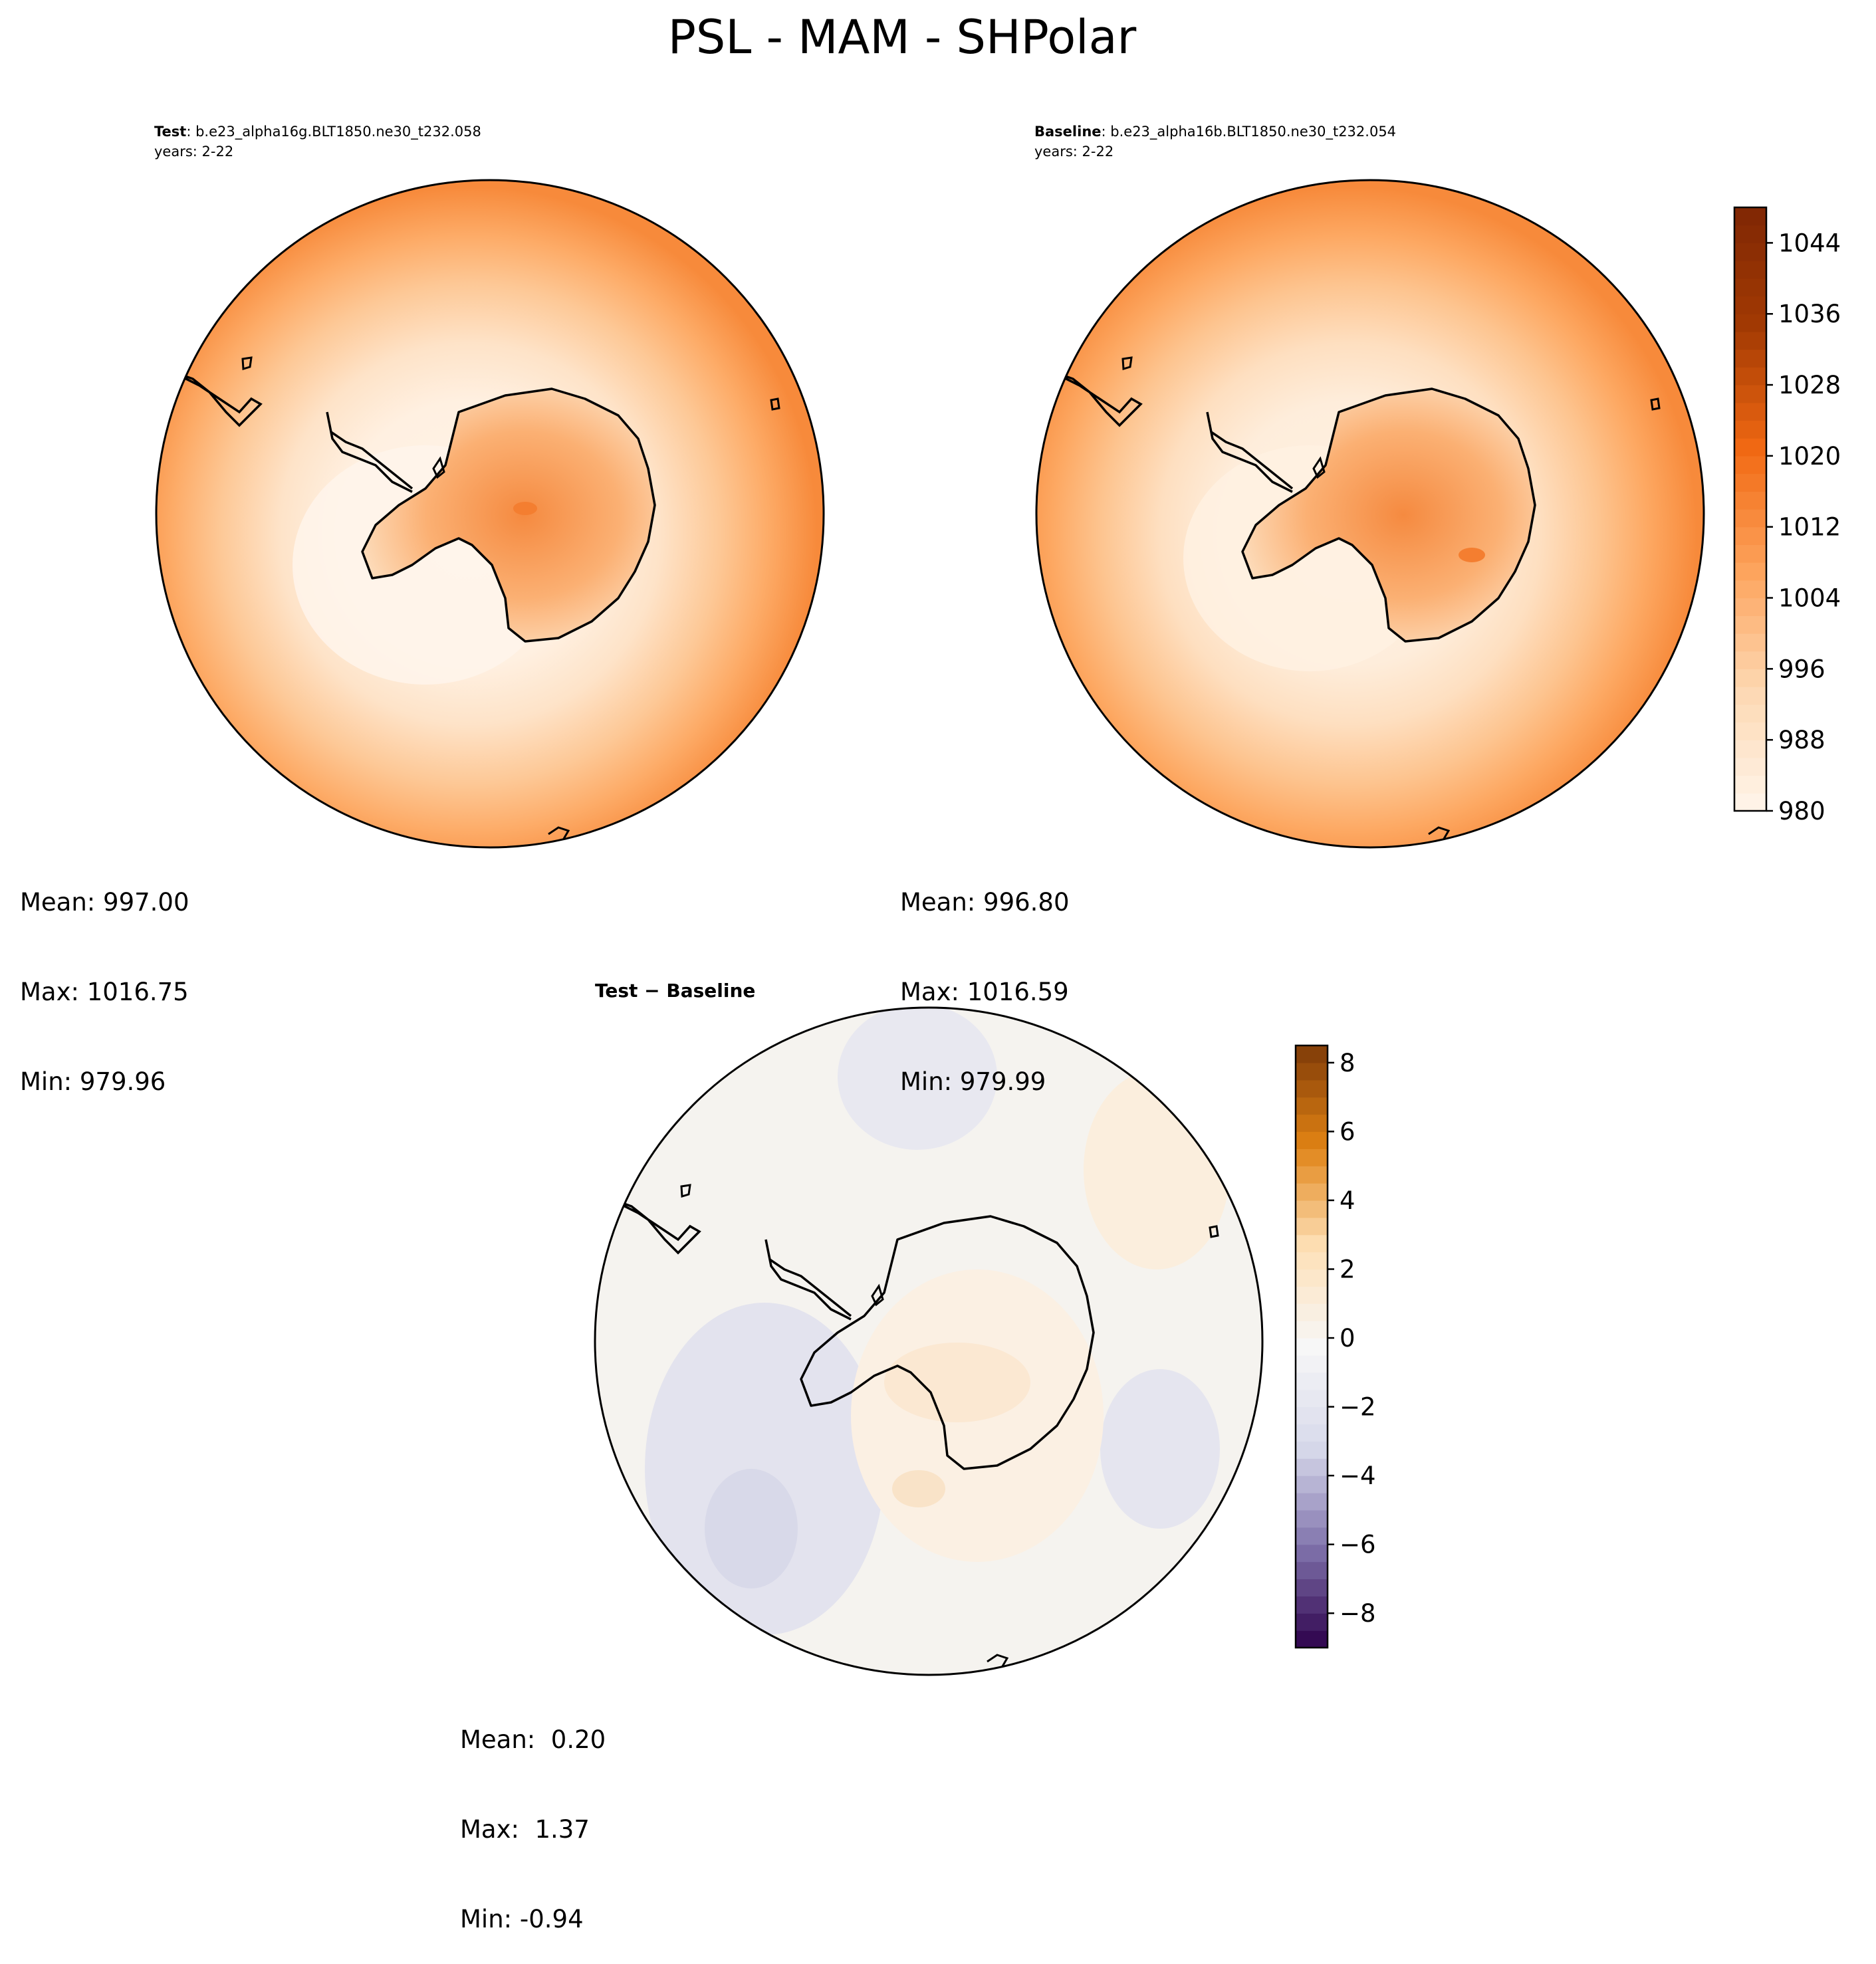 The image size is (1876, 1964). What do you see at coordinates (1810, 385) in the screenshot?
I see `cbar-main-tick-label: 1028` at bounding box center [1810, 385].